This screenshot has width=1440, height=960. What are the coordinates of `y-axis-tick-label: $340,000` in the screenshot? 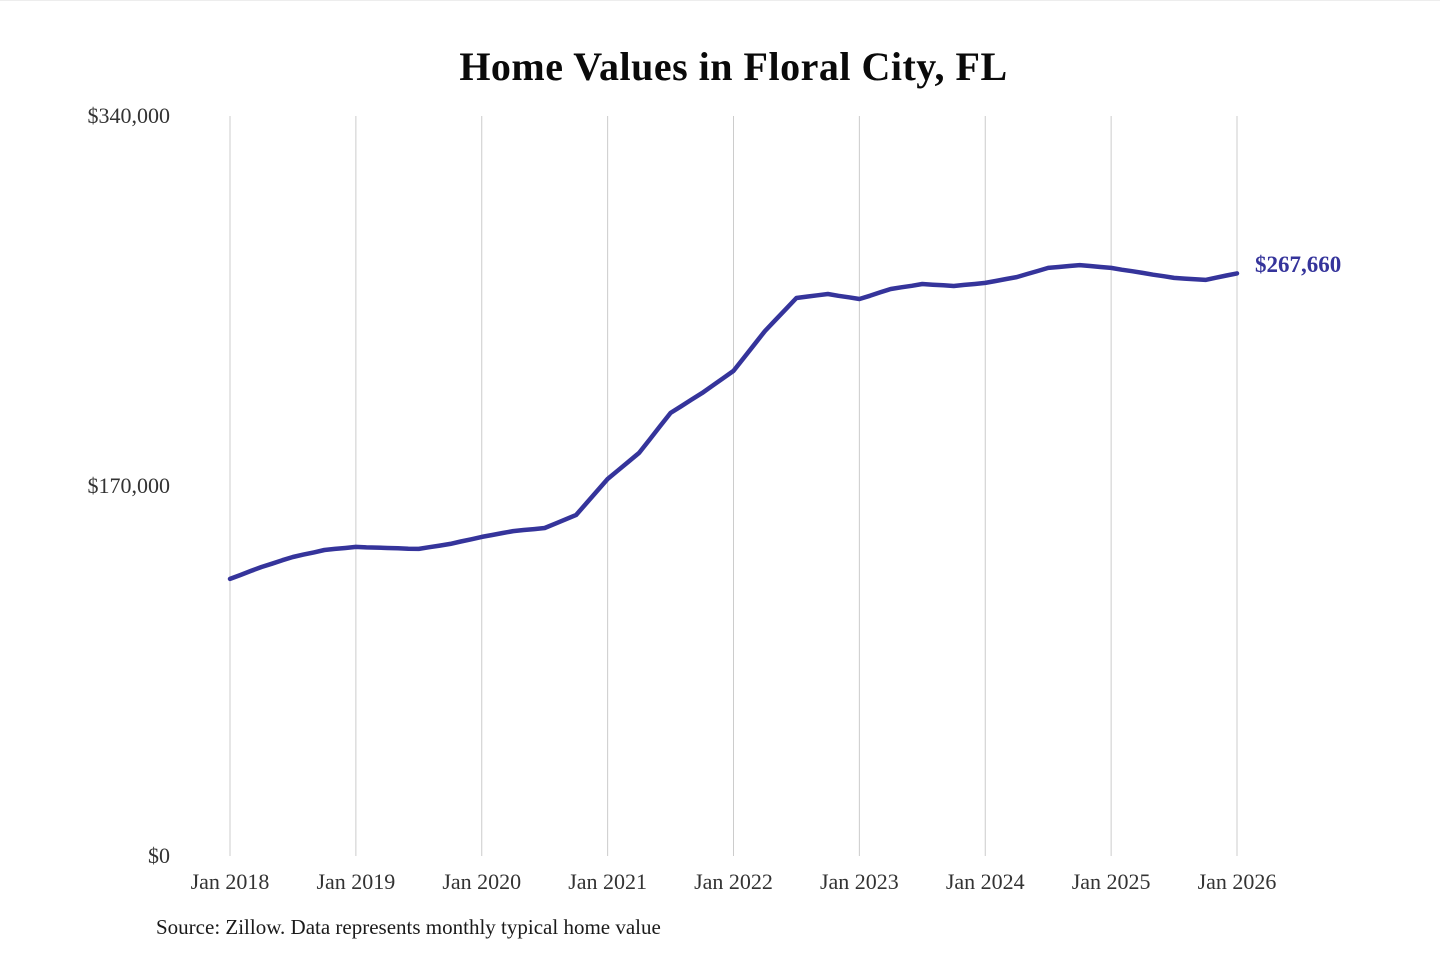 It's located at (129, 115).